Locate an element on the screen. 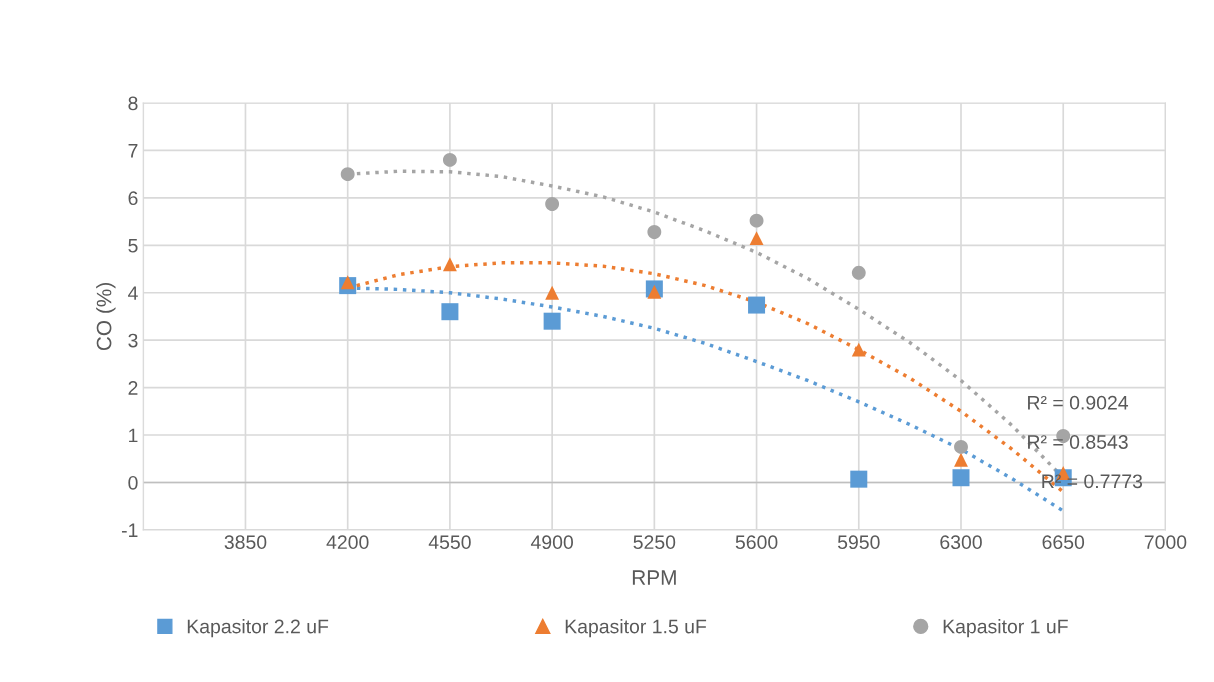 The height and width of the screenshot is (682, 1214). y-tick-label: 7 is located at coordinates (133, 151).